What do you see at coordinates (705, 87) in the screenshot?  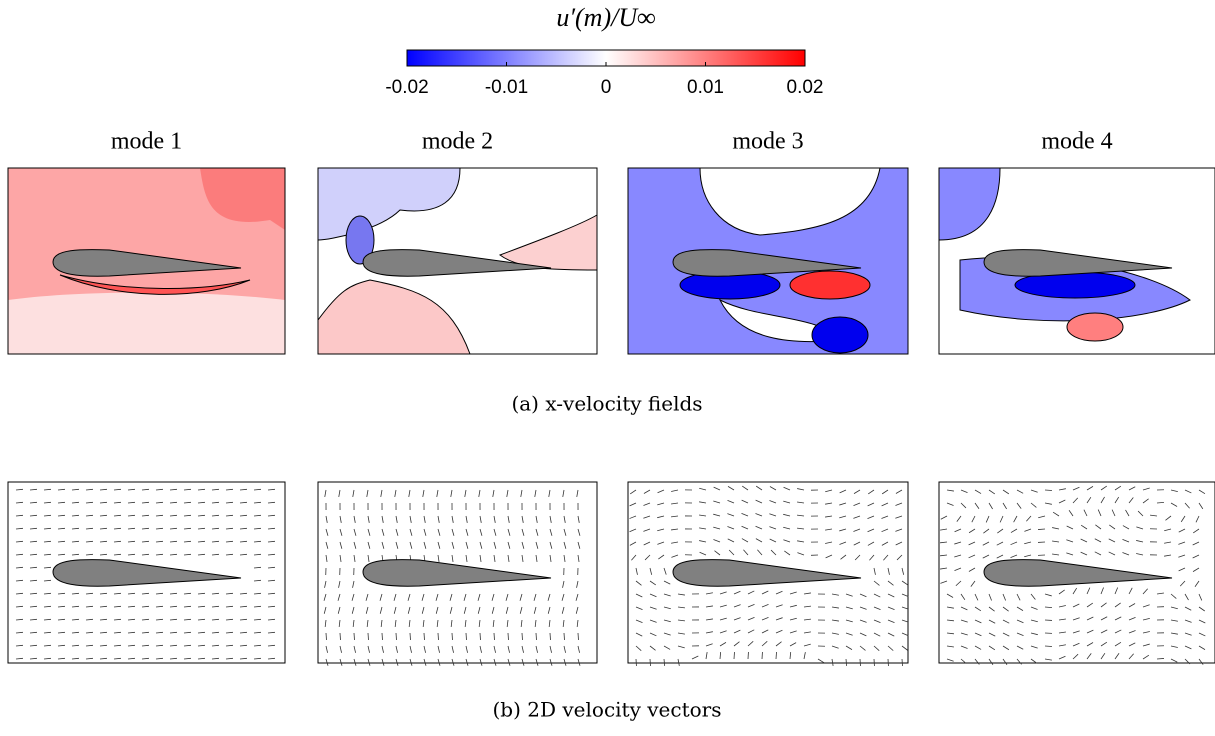 I see `colorbar-tick-label: 0.01` at bounding box center [705, 87].